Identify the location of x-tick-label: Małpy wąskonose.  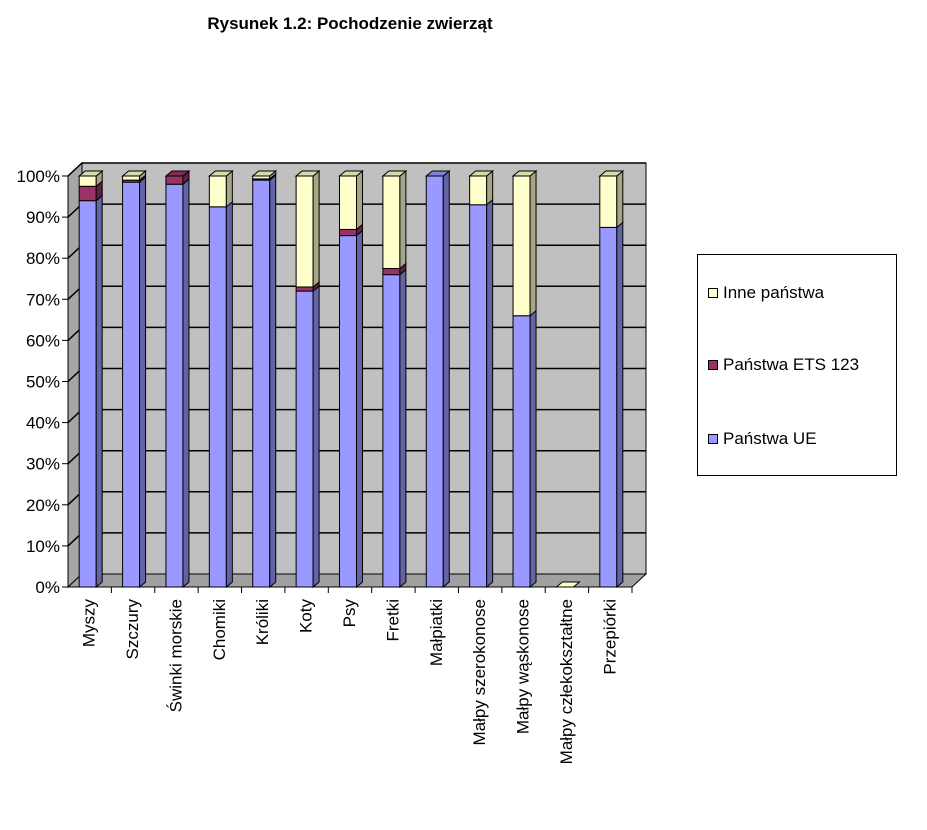
(523, 666).